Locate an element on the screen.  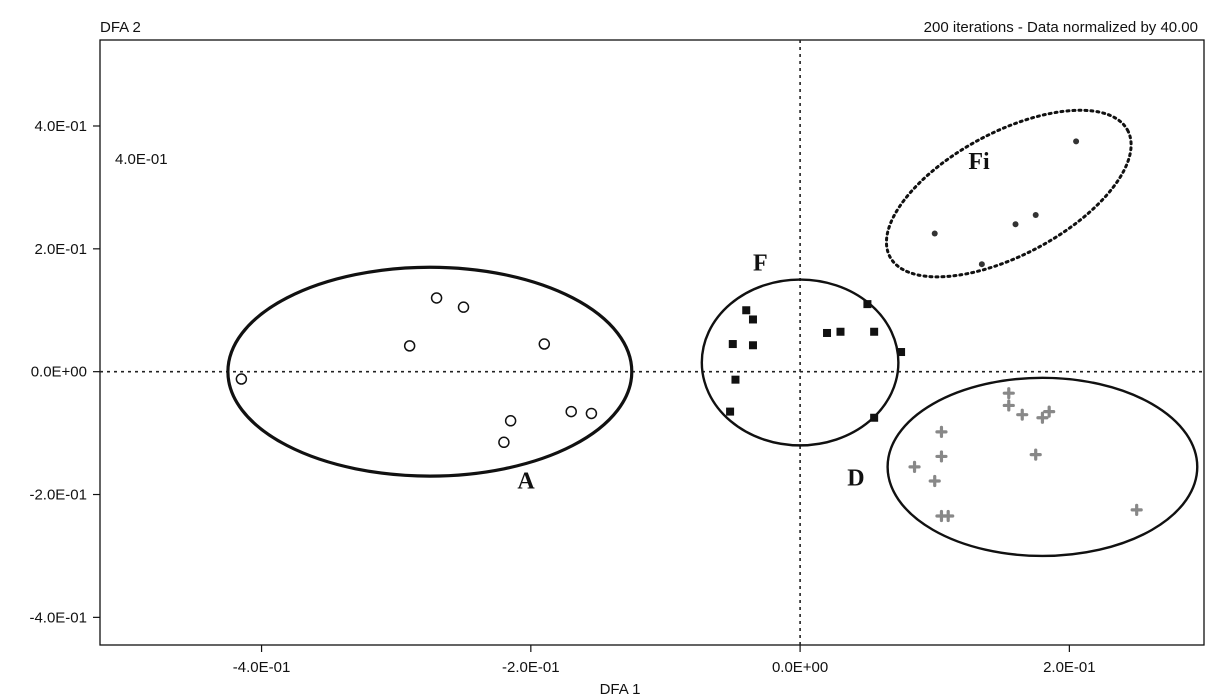
x-tick-label: 0.0E+00 is located at coordinates (800, 667).